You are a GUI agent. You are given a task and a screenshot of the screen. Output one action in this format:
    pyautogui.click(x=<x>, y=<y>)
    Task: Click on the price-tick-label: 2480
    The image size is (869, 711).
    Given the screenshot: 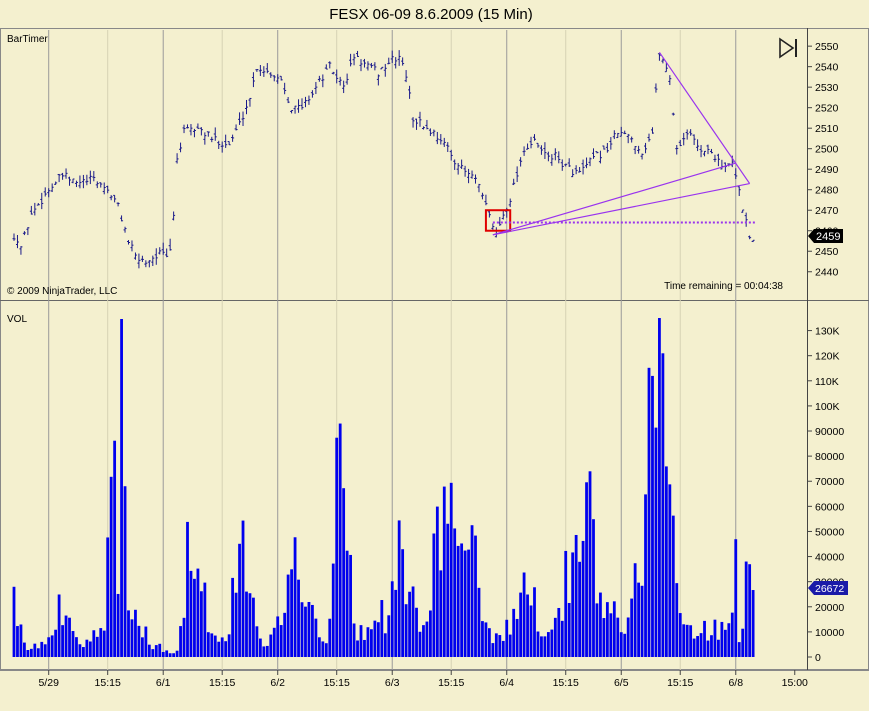 What is the action you would take?
    pyautogui.click(x=827, y=191)
    